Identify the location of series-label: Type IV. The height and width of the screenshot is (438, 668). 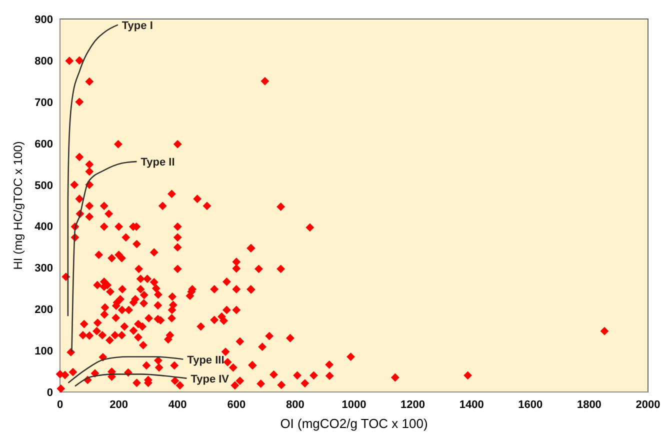
(210, 379).